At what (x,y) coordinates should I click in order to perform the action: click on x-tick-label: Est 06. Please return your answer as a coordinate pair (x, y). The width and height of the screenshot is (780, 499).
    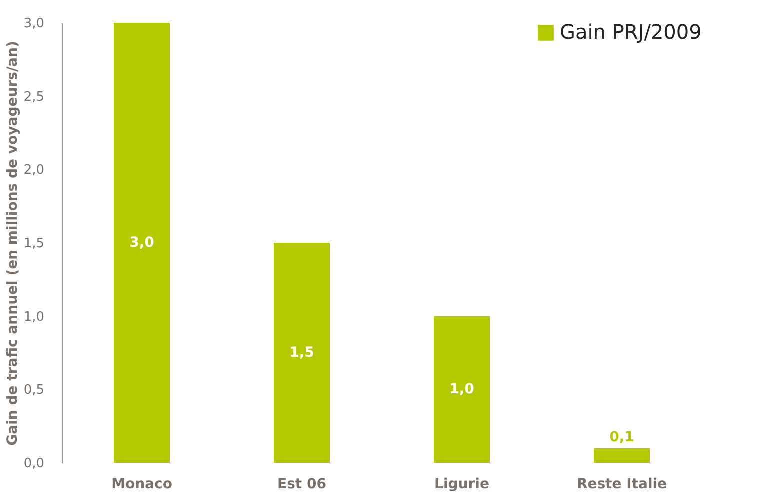
    Looking at the image, I should click on (302, 484).